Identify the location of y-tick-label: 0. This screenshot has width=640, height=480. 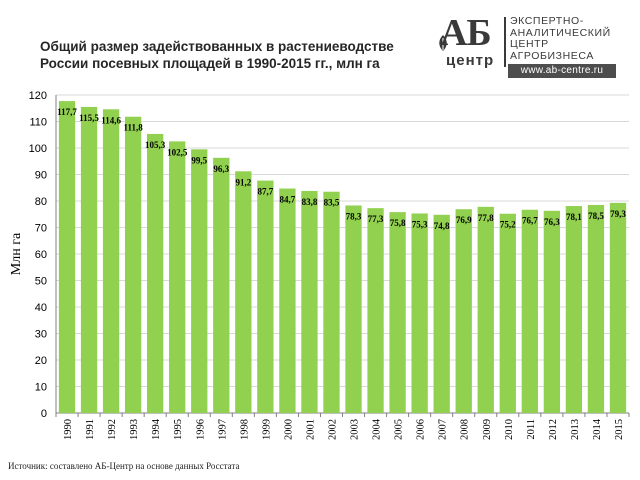
(44, 414).